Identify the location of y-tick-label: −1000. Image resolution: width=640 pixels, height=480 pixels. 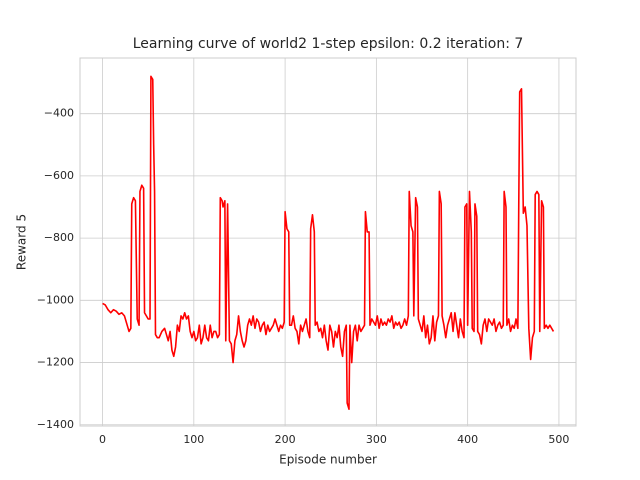
(55, 299).